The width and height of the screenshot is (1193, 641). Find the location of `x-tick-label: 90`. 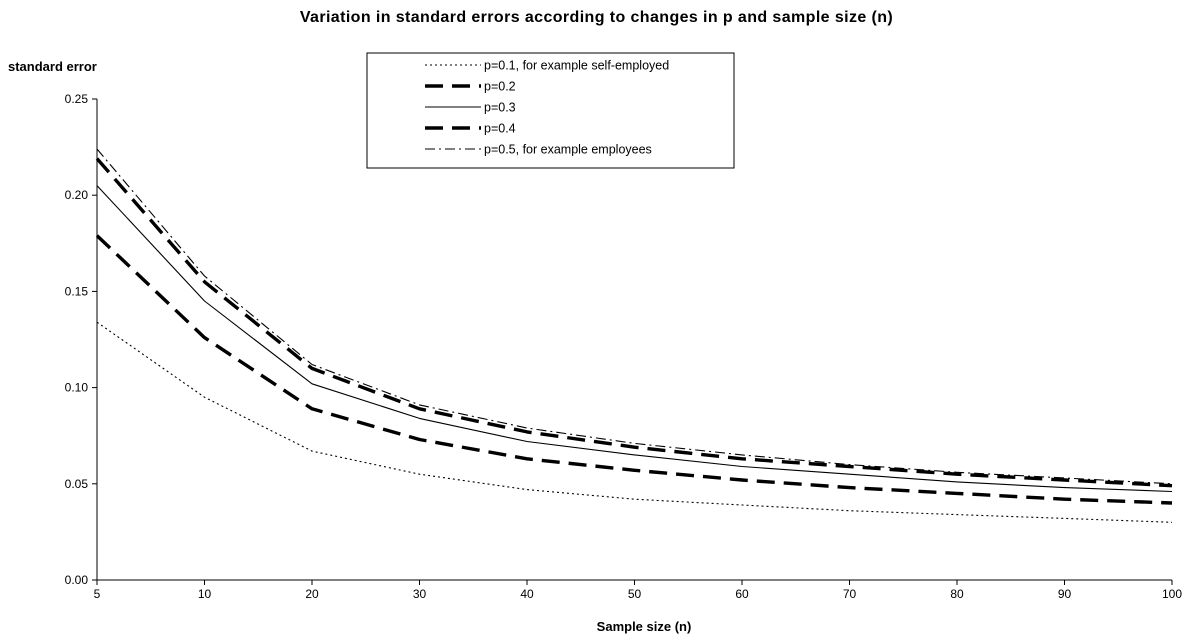

x-tick-label: 90 is located at coordinates (1065, 594).